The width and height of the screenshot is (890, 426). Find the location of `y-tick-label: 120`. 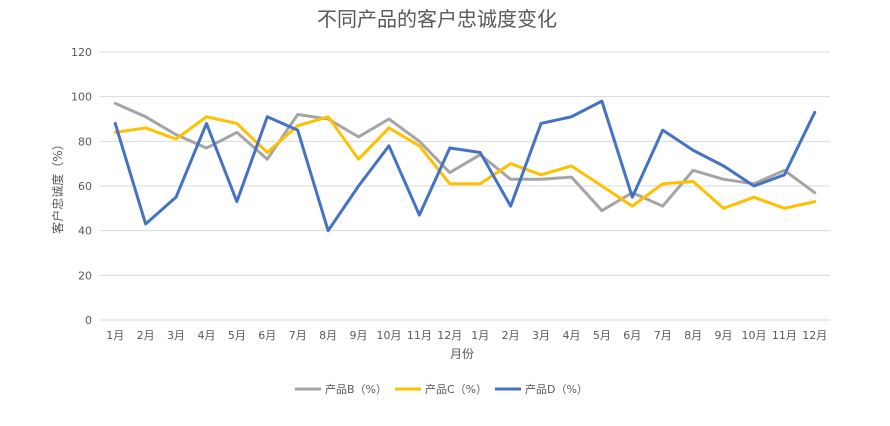

y-tick-label: 120 is located at coordinates (81, 52).